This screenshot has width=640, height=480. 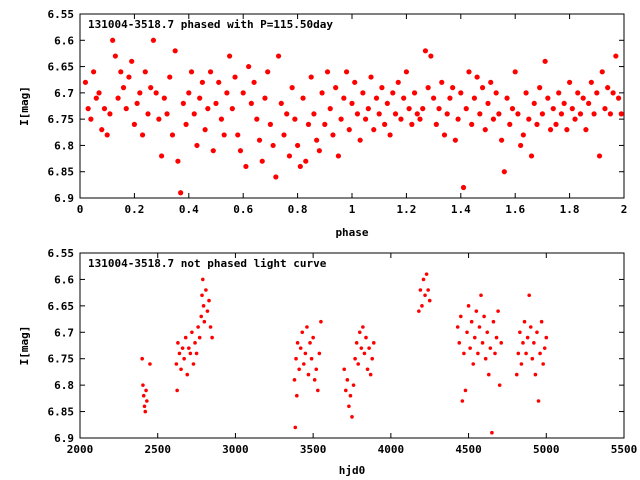 I want to click on y-tick-label: 6.75, so click(x=61, y=359).